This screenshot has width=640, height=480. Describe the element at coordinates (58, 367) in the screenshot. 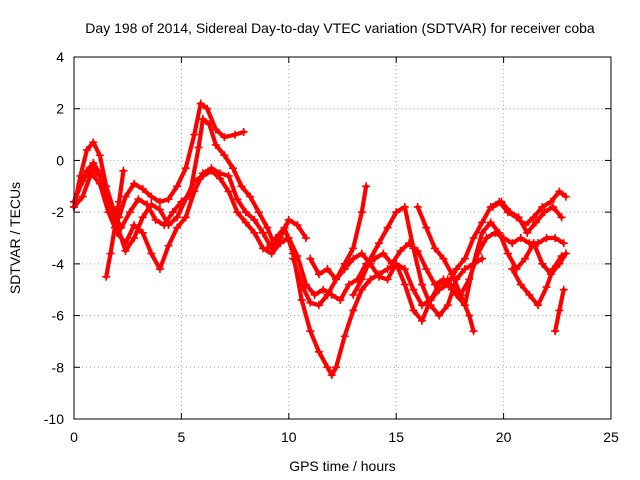

I see `y-tick-label: -8` at that location.